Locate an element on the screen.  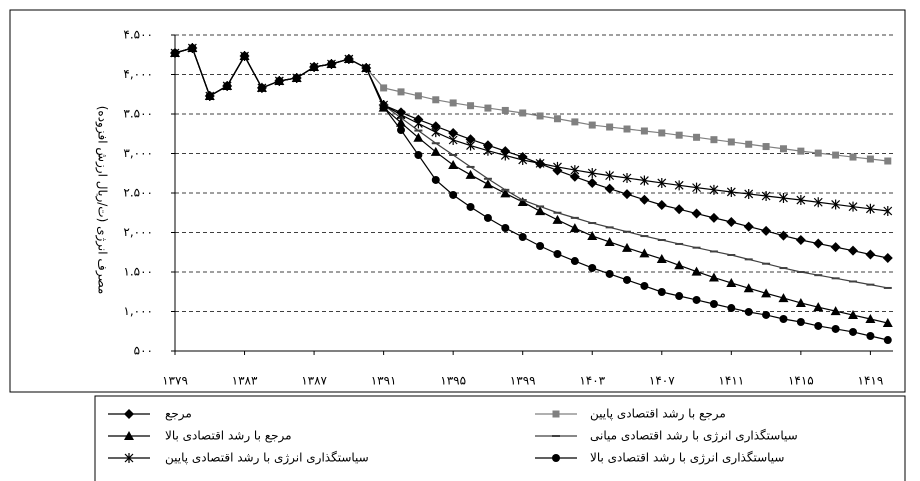
y-tick-label: ۲.۵۰۰ is located at coordinates (138, 193).